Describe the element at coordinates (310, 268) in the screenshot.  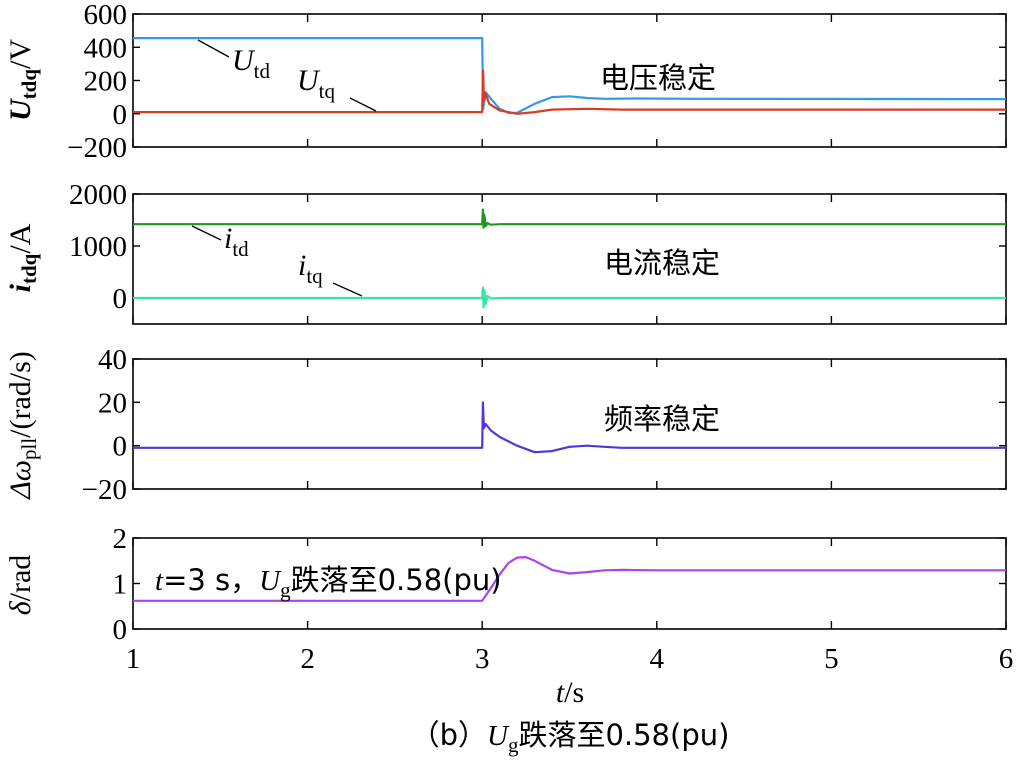
I see `itq-label: itq` at that location.